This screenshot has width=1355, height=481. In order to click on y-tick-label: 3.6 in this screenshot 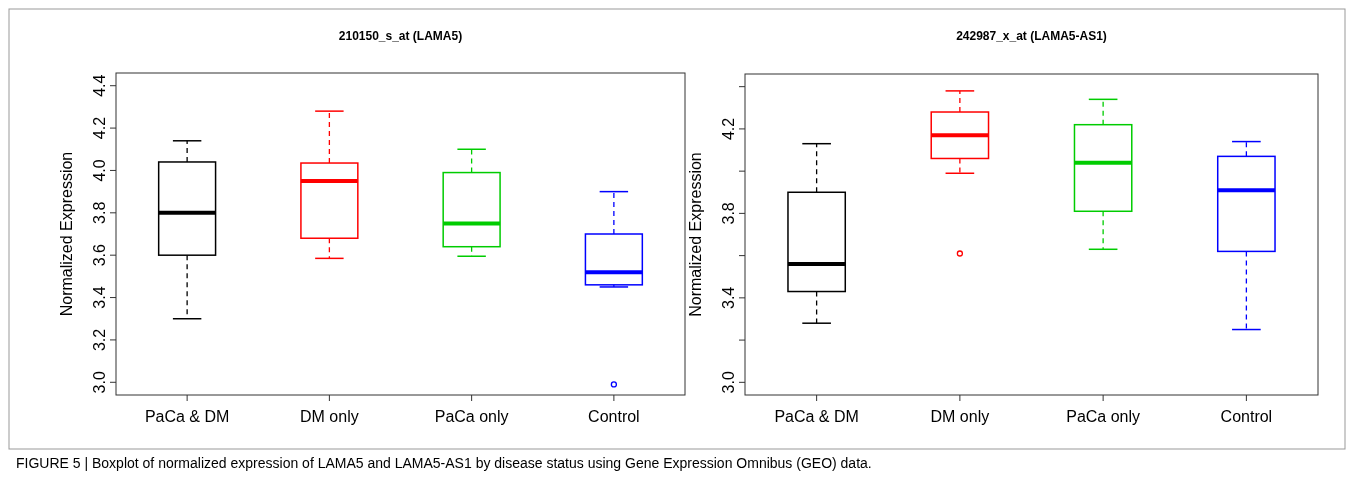, I will do `click(99, 255)`.